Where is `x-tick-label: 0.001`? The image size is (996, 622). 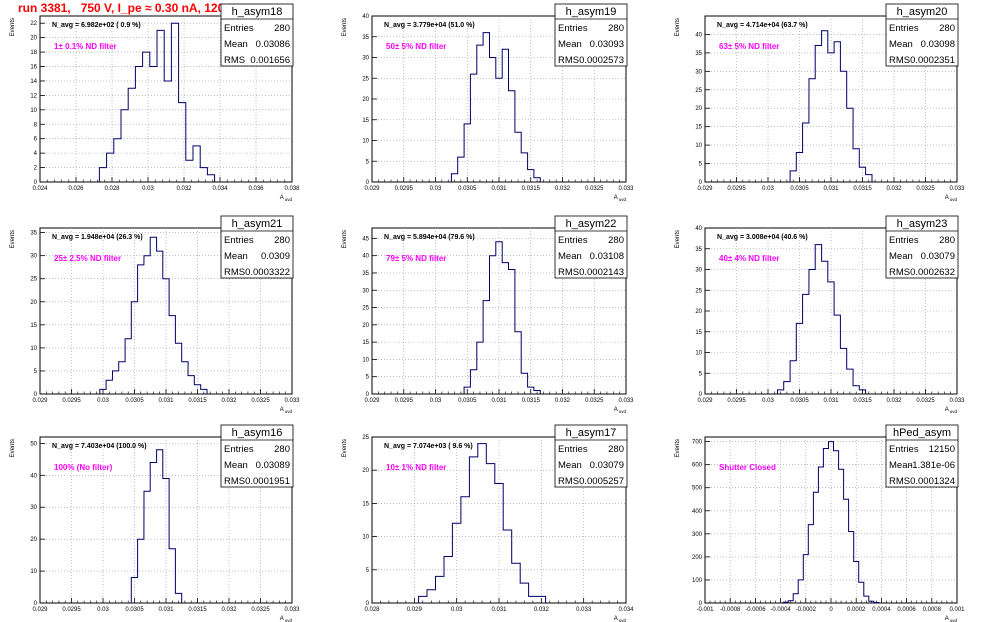 x-tick-label: 0.001 is located at coordinates (957, 610).